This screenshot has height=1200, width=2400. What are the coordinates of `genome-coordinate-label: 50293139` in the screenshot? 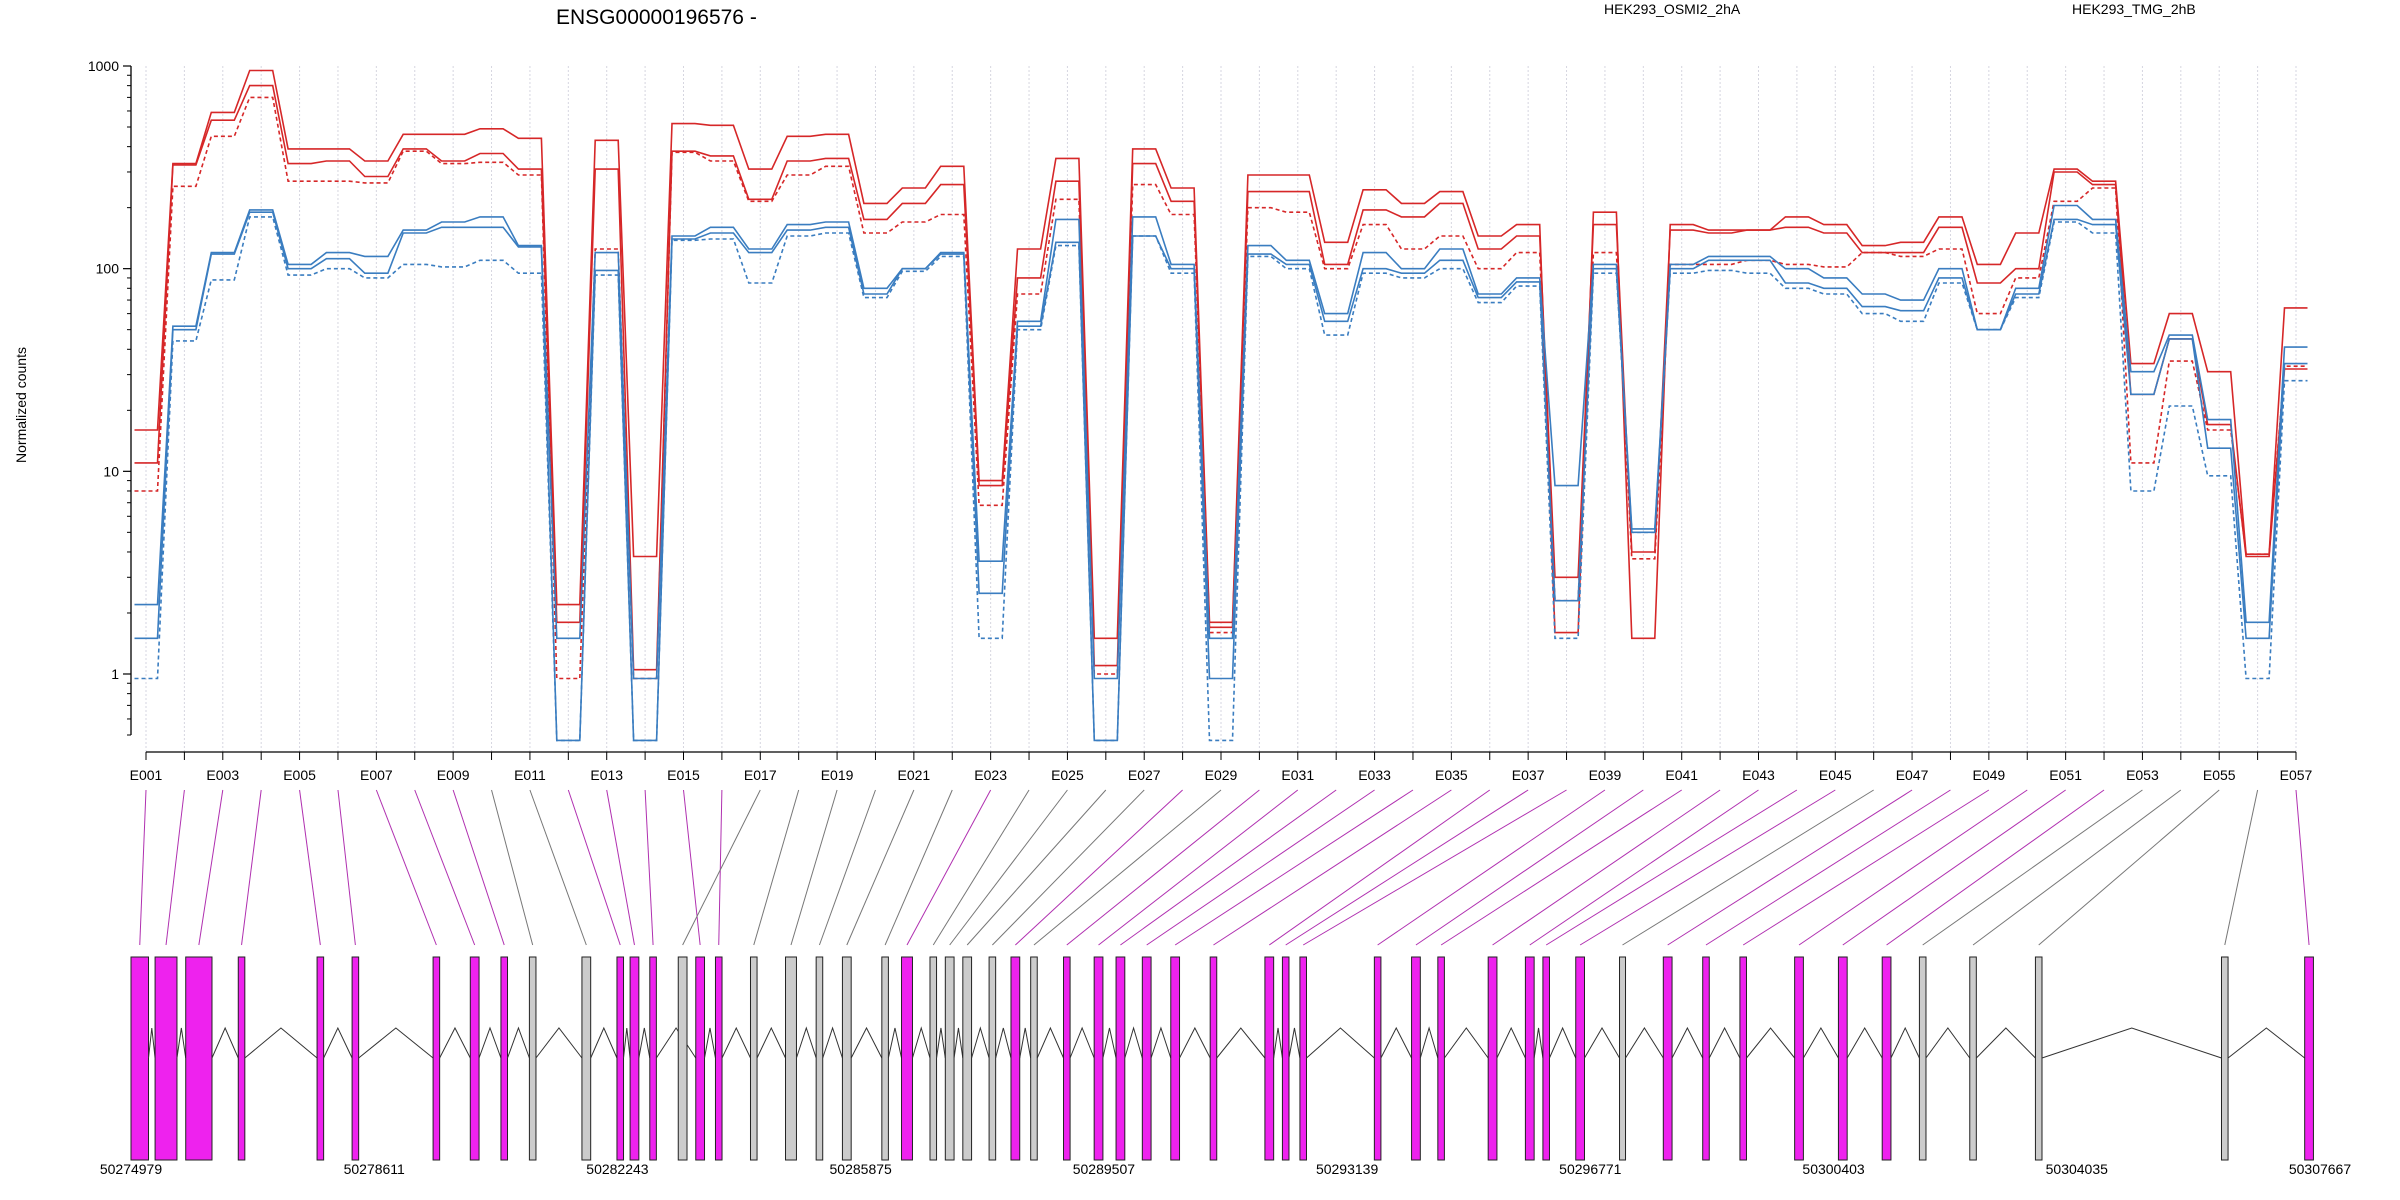 It's located at (1347, 1169).